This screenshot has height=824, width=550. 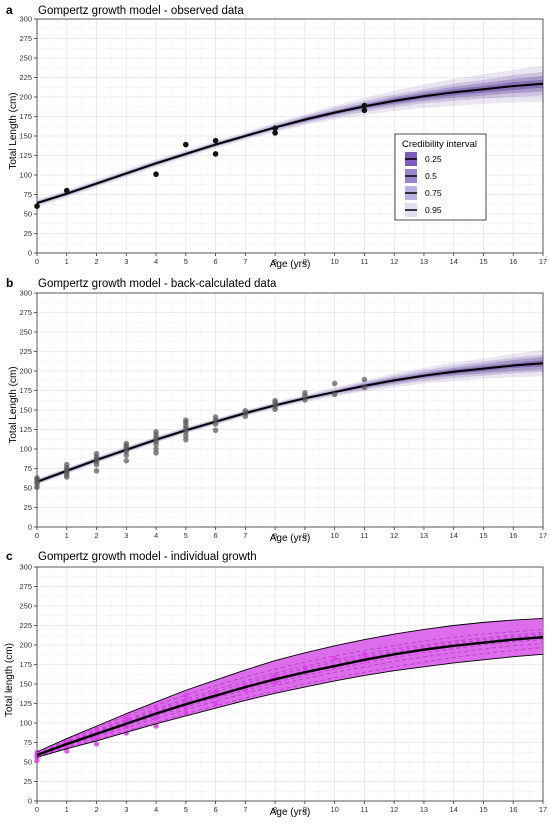 I want to click on panel-a-x-tick-label: 13, so click(x=424, y=261).